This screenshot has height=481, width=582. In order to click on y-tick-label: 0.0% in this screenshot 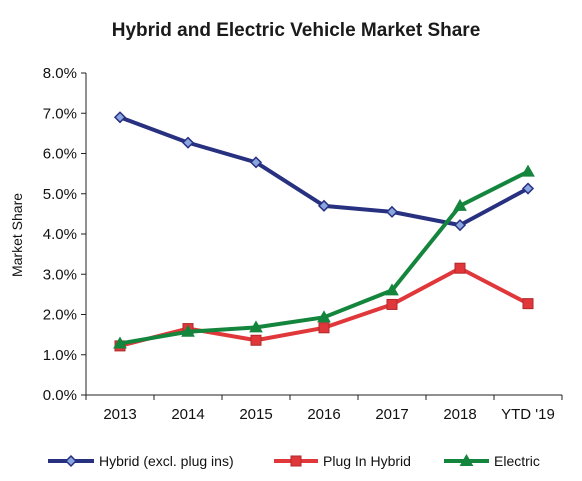, I will do `click(60, 395)`.